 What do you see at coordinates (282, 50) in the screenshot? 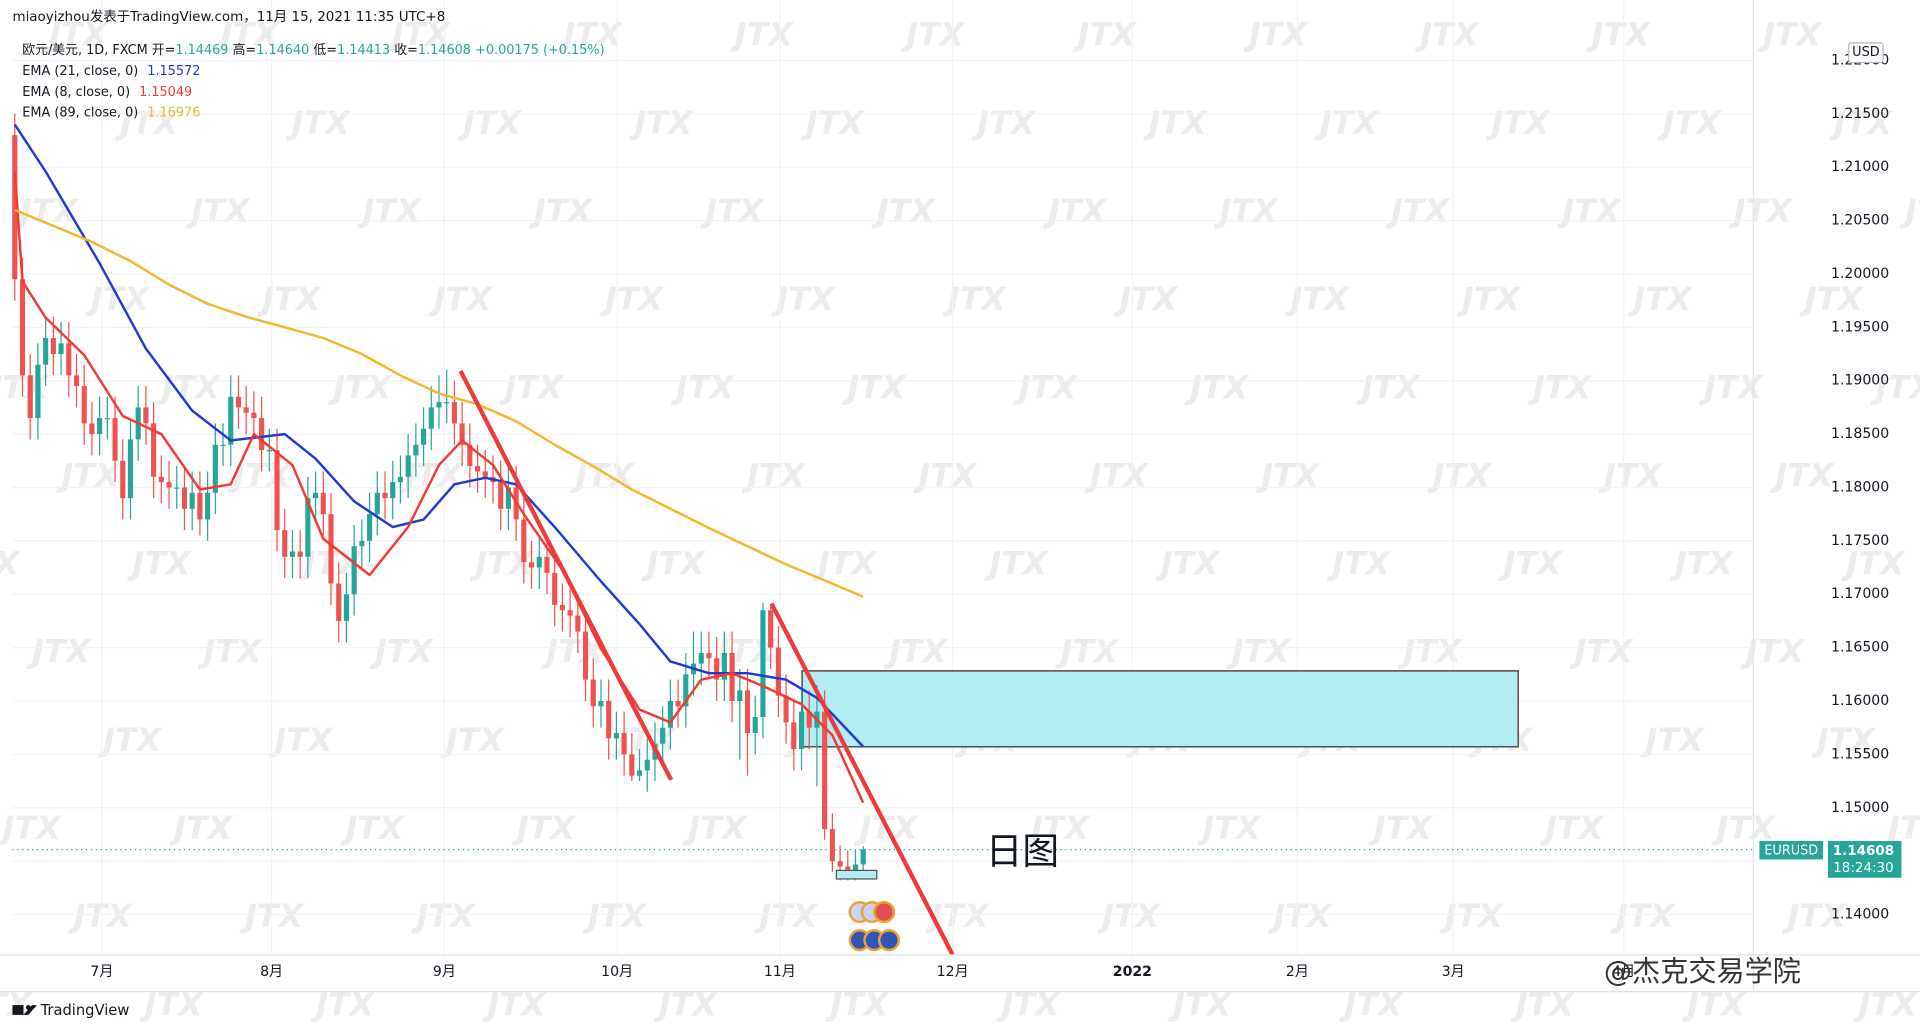
I see `ohlc-value: 1.14640` at bounding box center [282, 50].